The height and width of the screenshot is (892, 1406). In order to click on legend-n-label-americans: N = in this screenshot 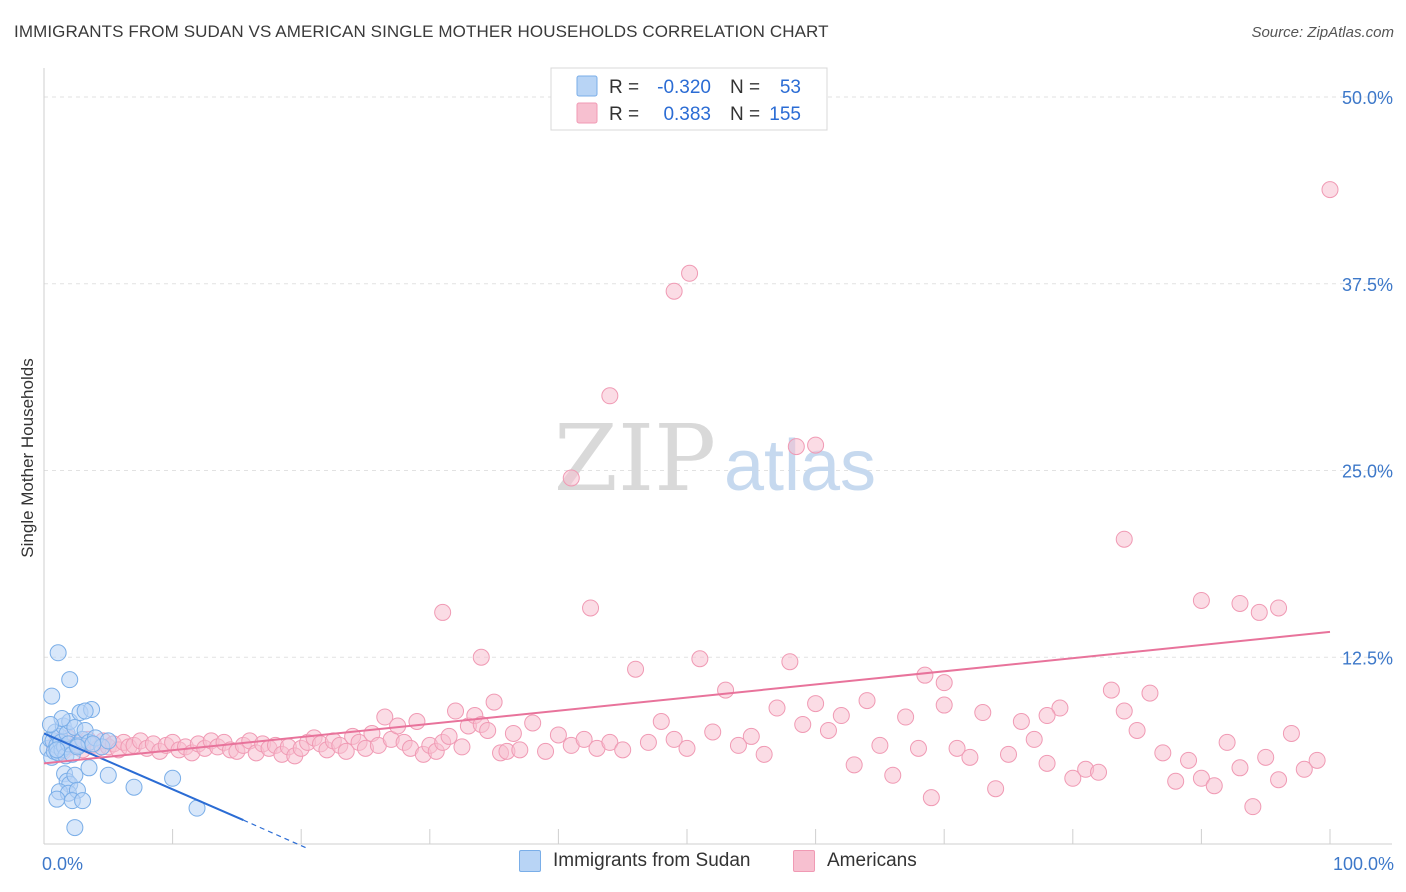, I will do `click(745, 114)`.